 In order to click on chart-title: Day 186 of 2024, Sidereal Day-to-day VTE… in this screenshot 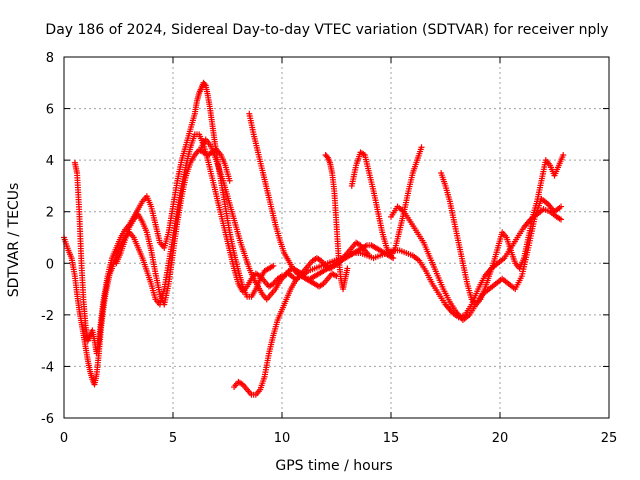, I will do `click(326, 30)`.